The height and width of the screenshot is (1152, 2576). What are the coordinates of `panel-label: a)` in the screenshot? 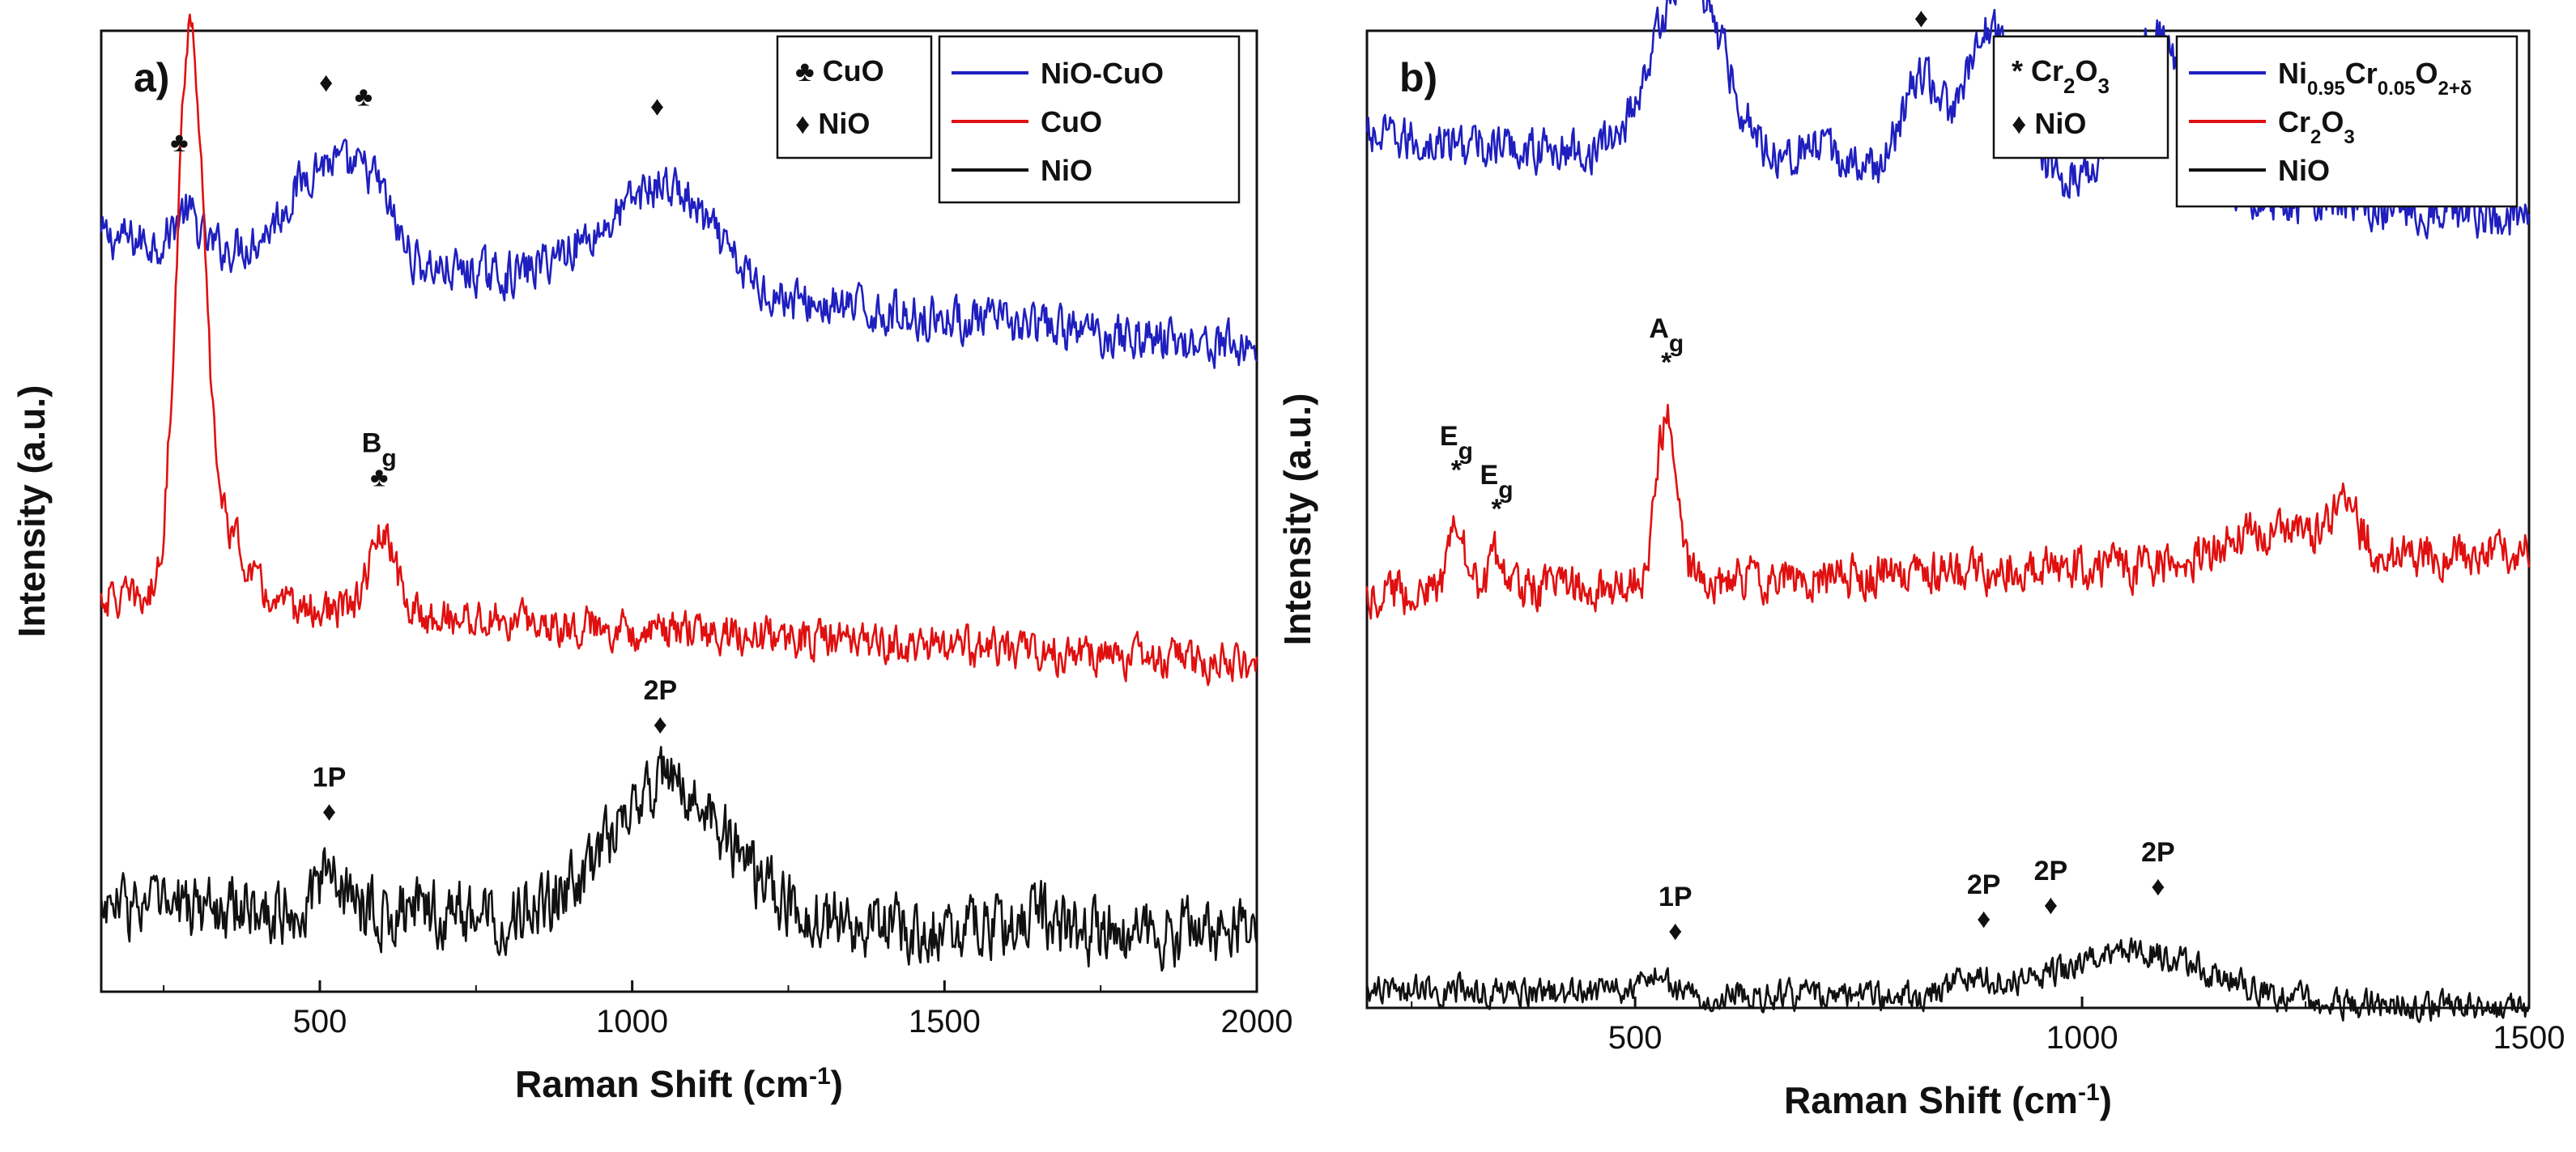 It's located at (151, 77).